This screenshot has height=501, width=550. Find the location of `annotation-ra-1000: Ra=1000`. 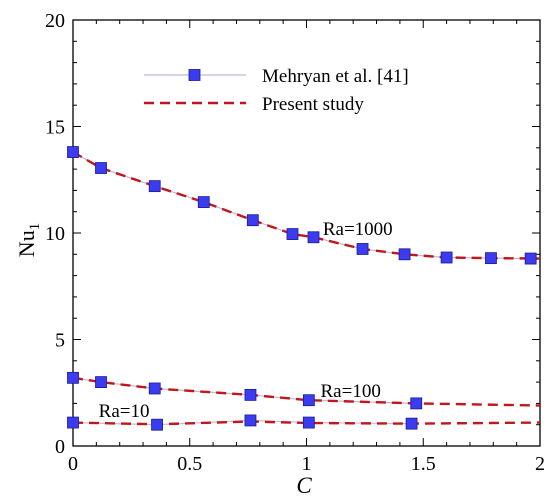

annotation-ra-1000: Ra=1000 is located at coordinates (358, 229).